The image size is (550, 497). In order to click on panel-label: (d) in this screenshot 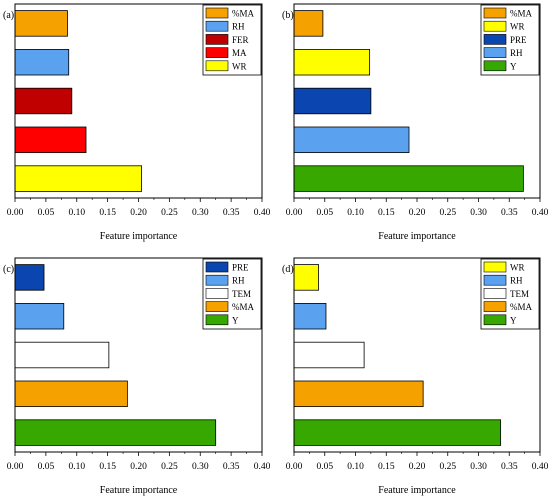, I will do `click(288, 269)`.